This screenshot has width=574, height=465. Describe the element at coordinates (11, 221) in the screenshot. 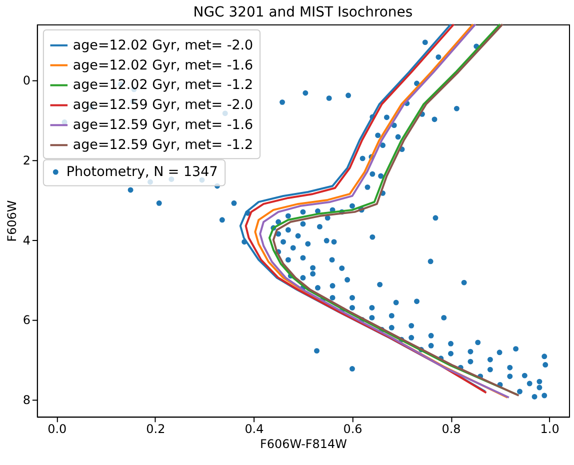

I see `y-axis-title: F606W` at that location.